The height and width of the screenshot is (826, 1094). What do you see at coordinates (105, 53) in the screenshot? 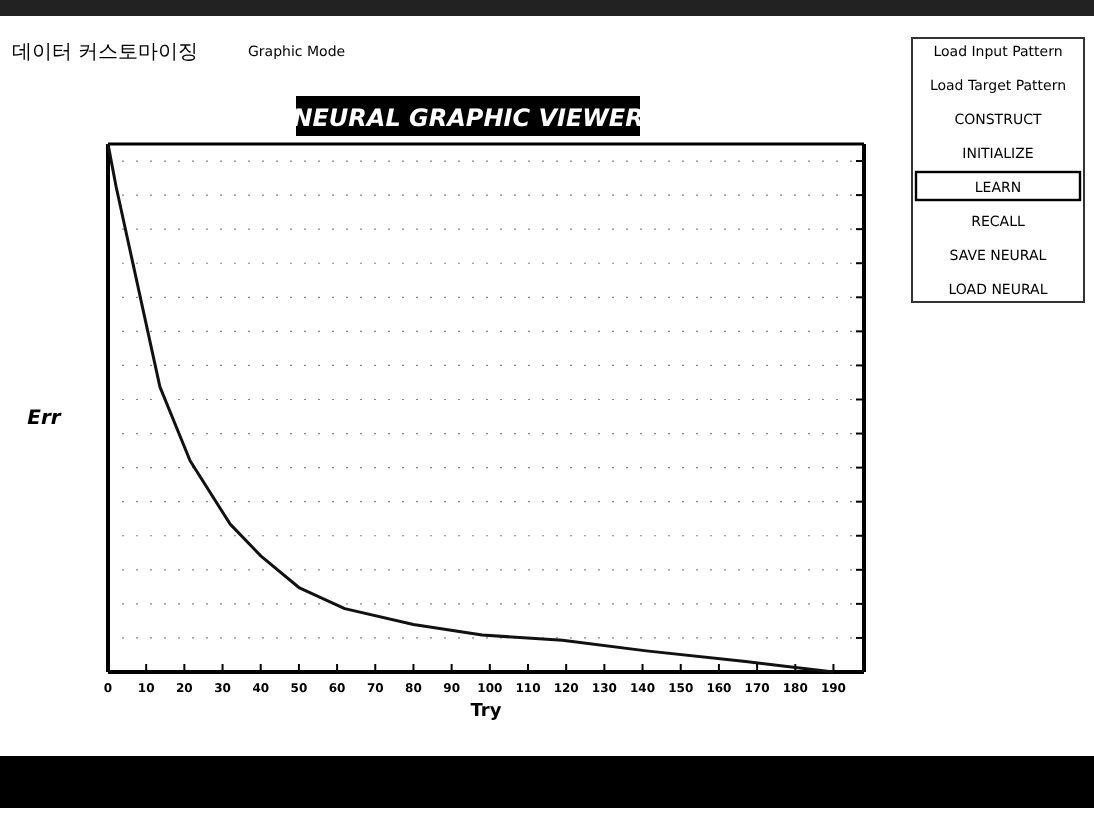
I see `text: 데이터 커스토마이징` at bounding box center [105, 53].